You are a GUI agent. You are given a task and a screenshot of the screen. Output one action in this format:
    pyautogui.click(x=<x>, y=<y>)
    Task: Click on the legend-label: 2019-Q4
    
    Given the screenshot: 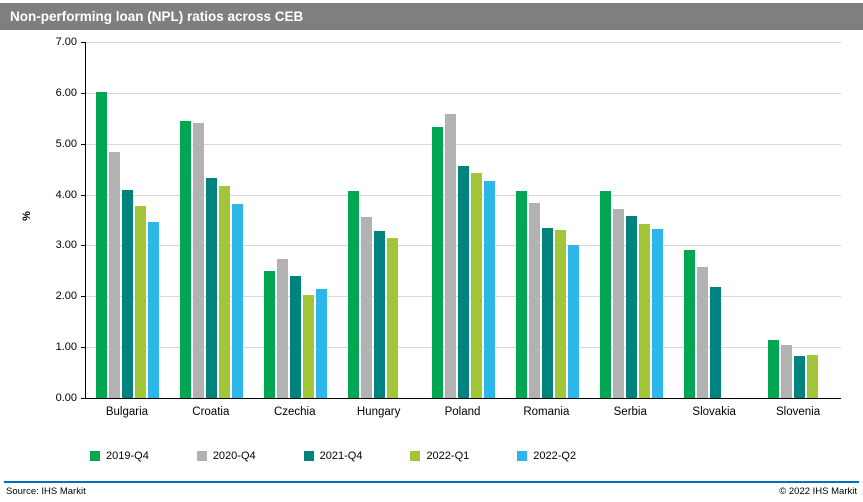 What is the action you would take?
    pyautogui.click(x=127, y=456)
    